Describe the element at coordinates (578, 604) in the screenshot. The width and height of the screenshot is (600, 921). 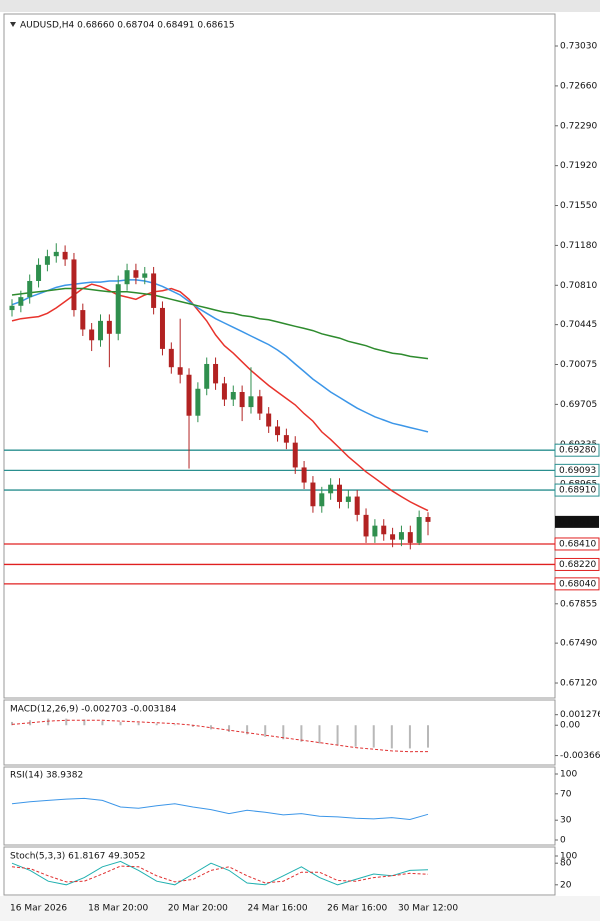
I see `y-tick-label: 0.67855` at that location.